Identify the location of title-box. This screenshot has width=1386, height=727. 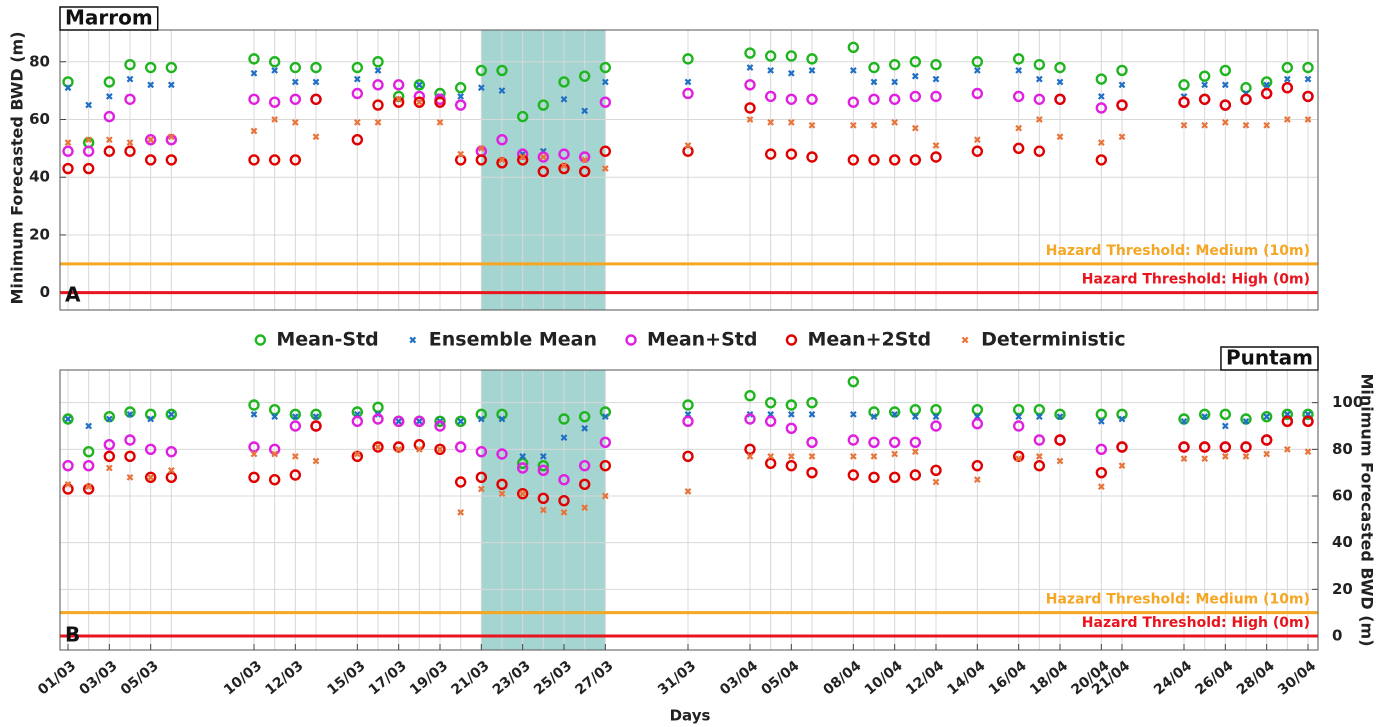
(109, 18).